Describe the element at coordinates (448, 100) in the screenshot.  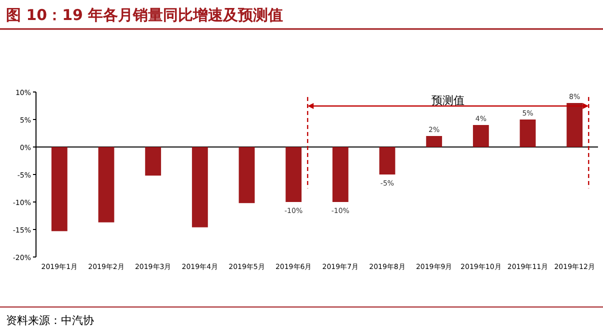
I see `annotation: 预测值` at that location.